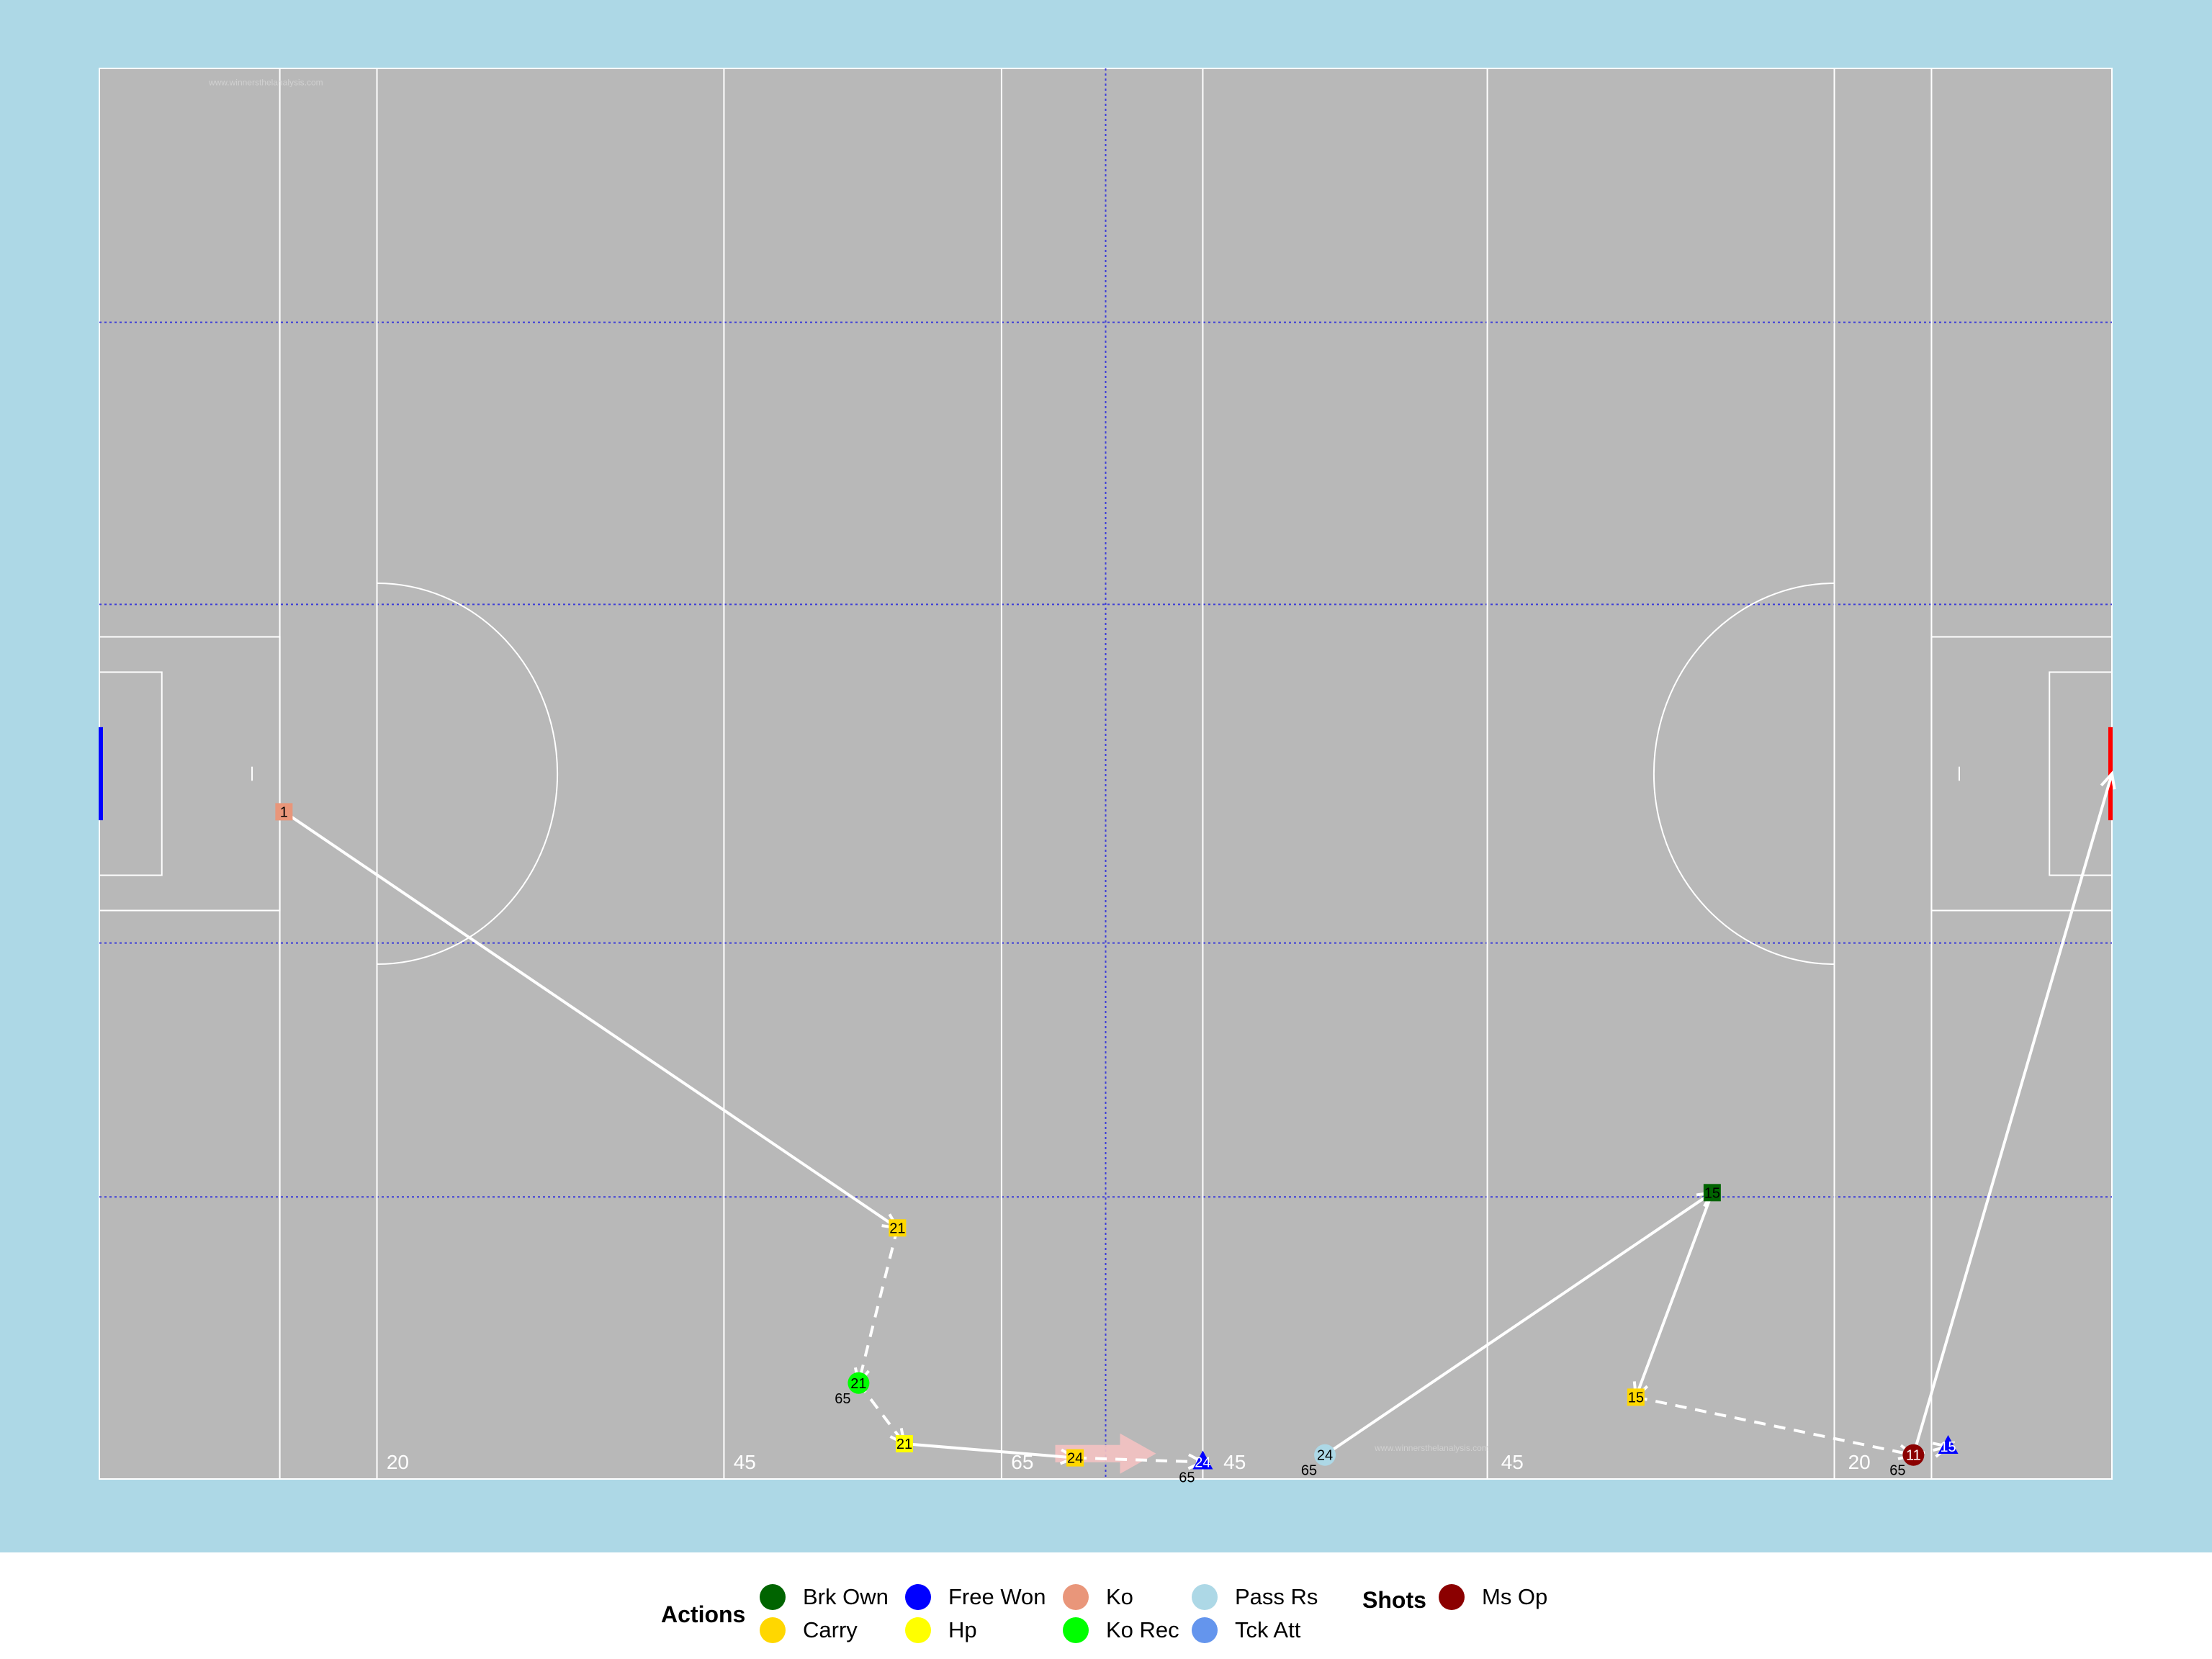  I want to click on legend-label-free-won: Free Won, so click(997, 1597).